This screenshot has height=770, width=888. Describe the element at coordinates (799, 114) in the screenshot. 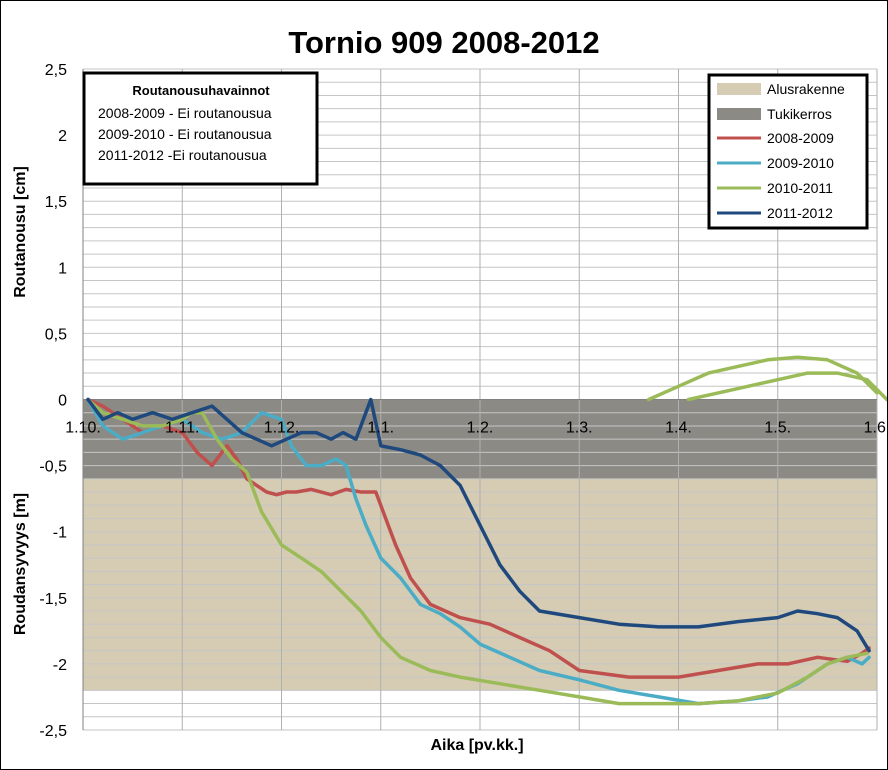

I see `legend-label: Tukikerros` at that location.